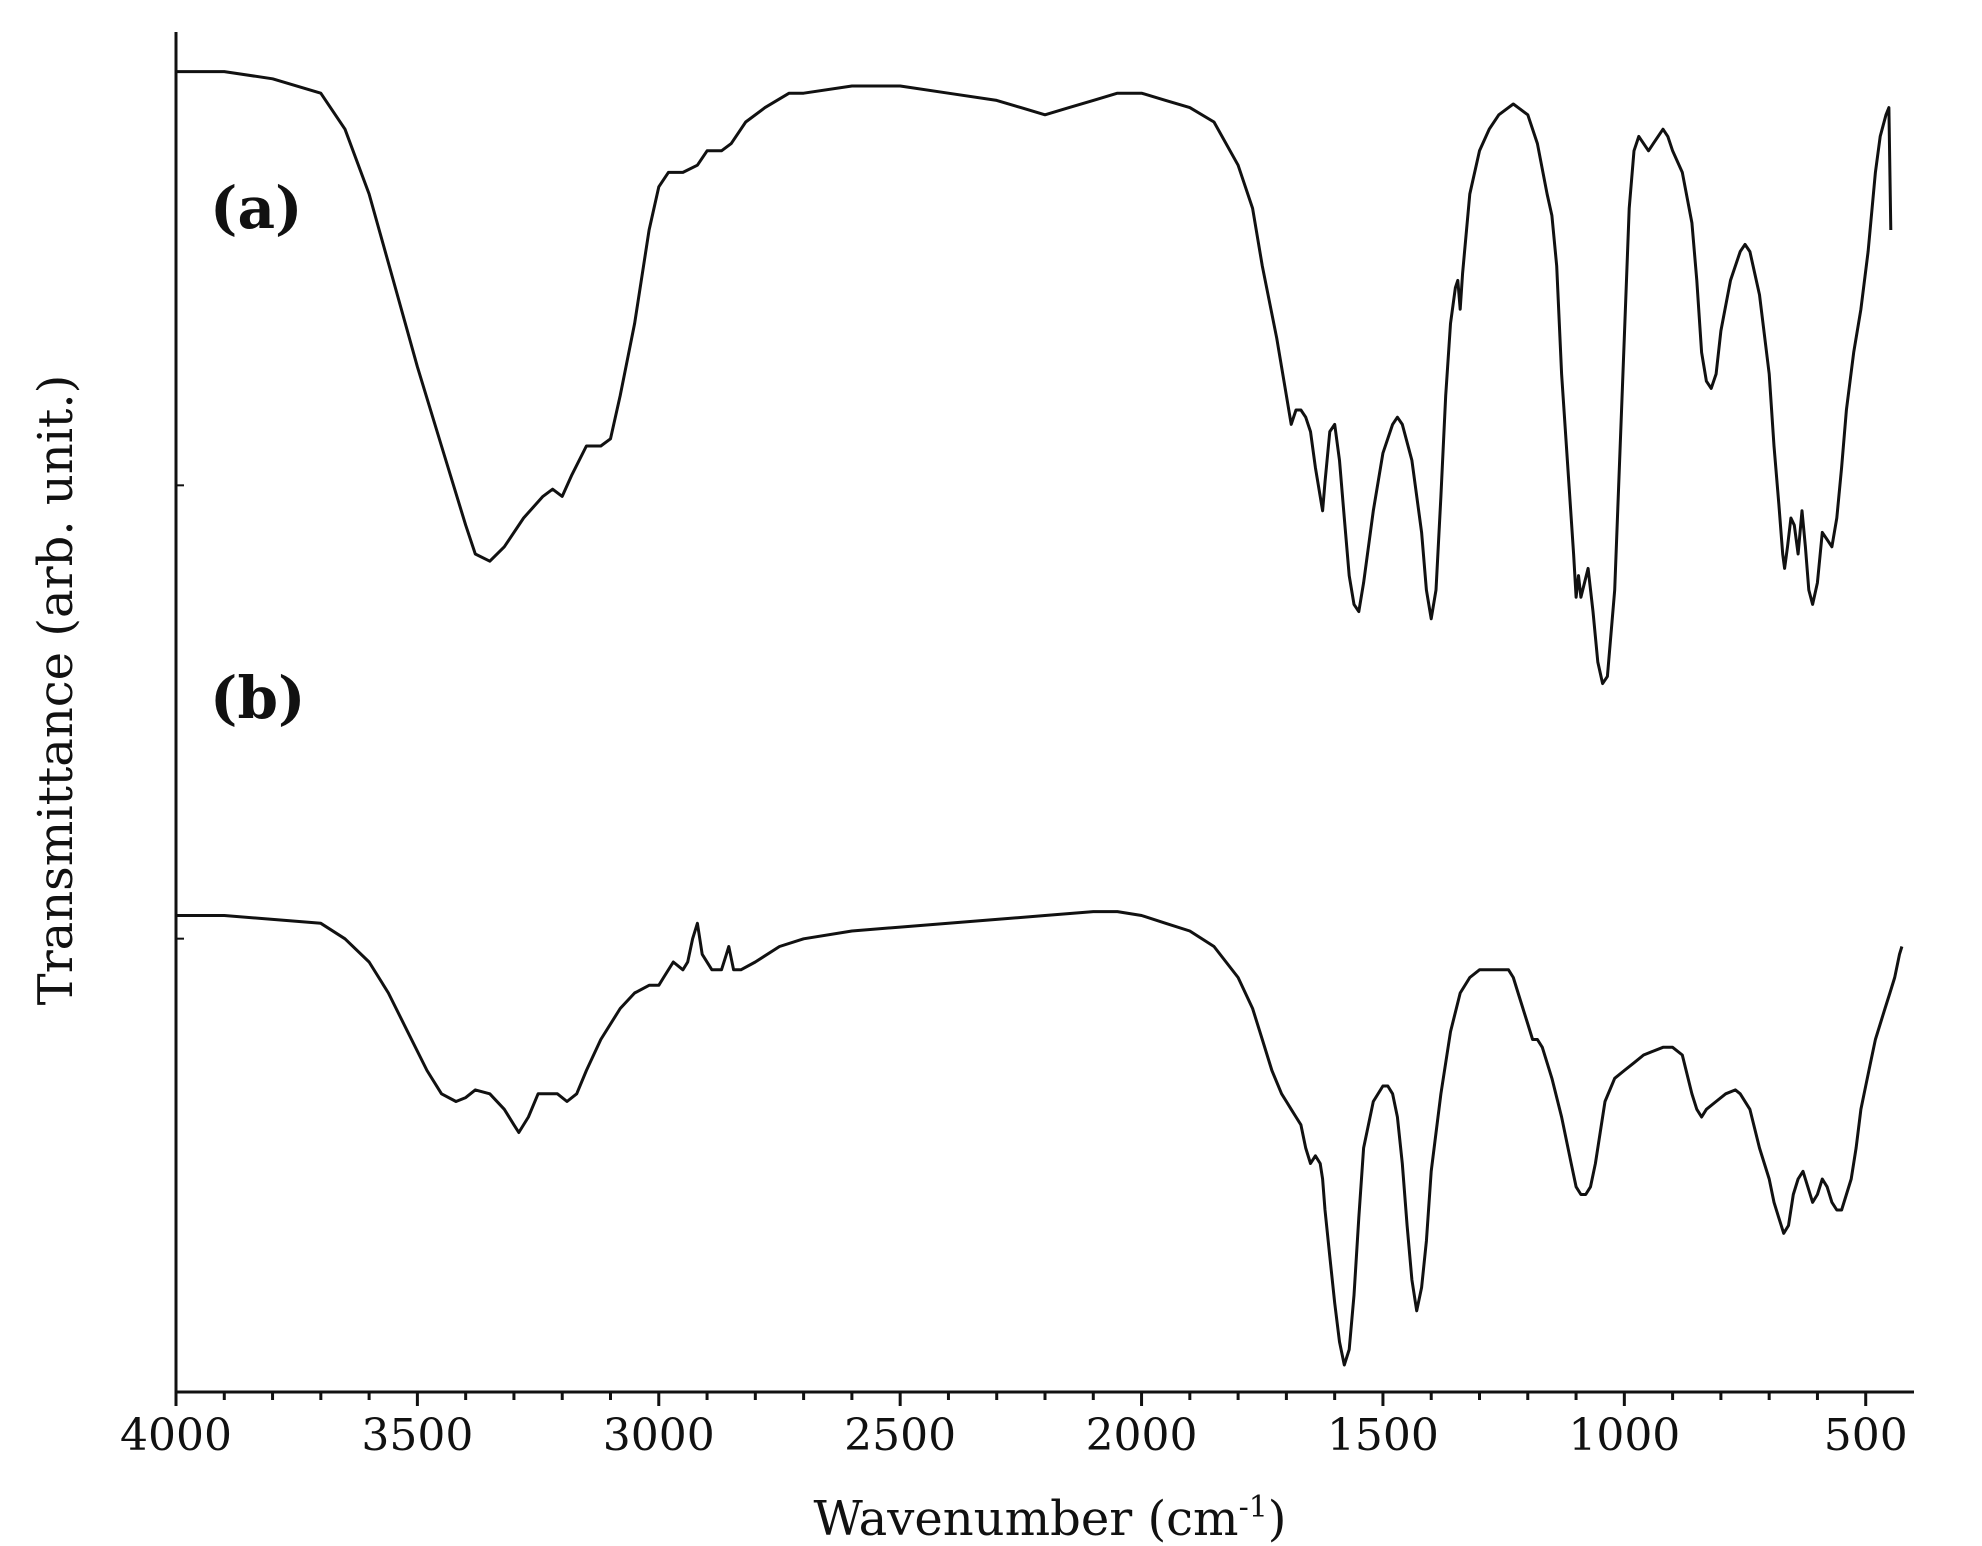 The image size is (1982, 1546). I want to click on x-axis-title-close: ), so click(1277, 1518).